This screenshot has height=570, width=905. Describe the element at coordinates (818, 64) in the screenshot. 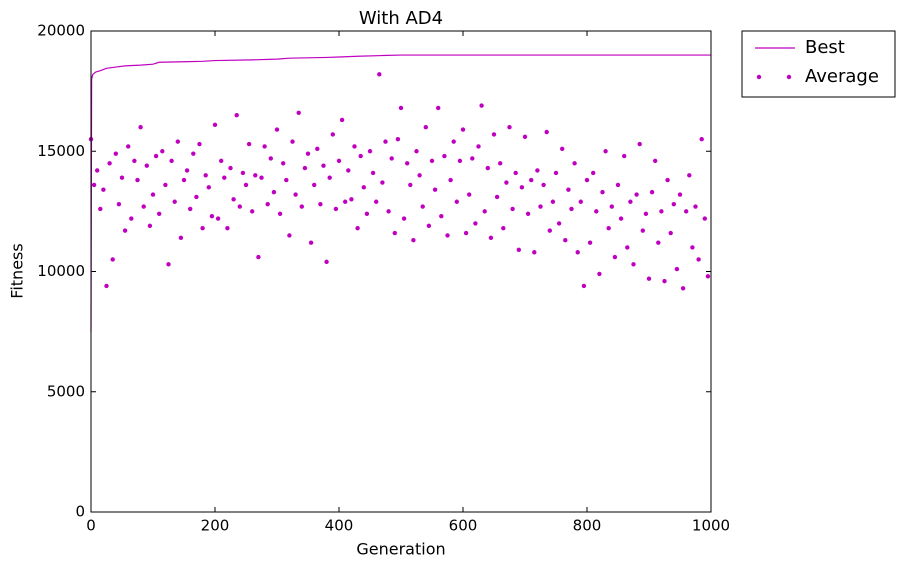

I see `legend-box` at that location.